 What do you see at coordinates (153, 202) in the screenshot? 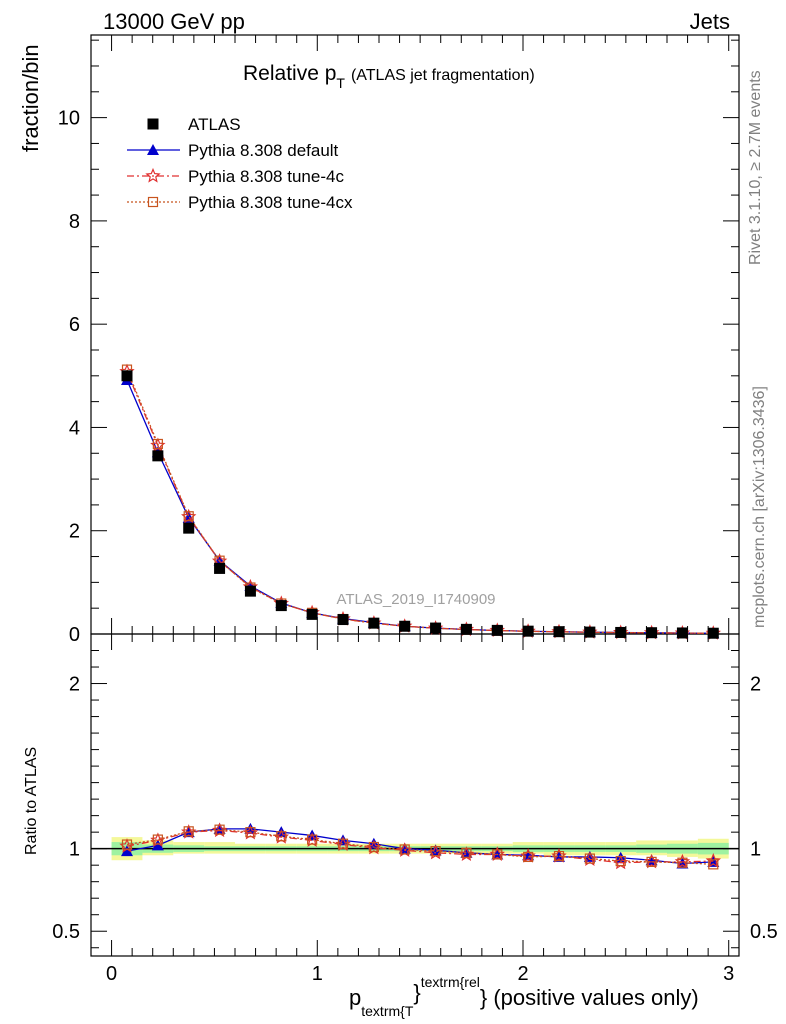
I see `legend-marker-tune4cx` at bounding box center [153, 202].